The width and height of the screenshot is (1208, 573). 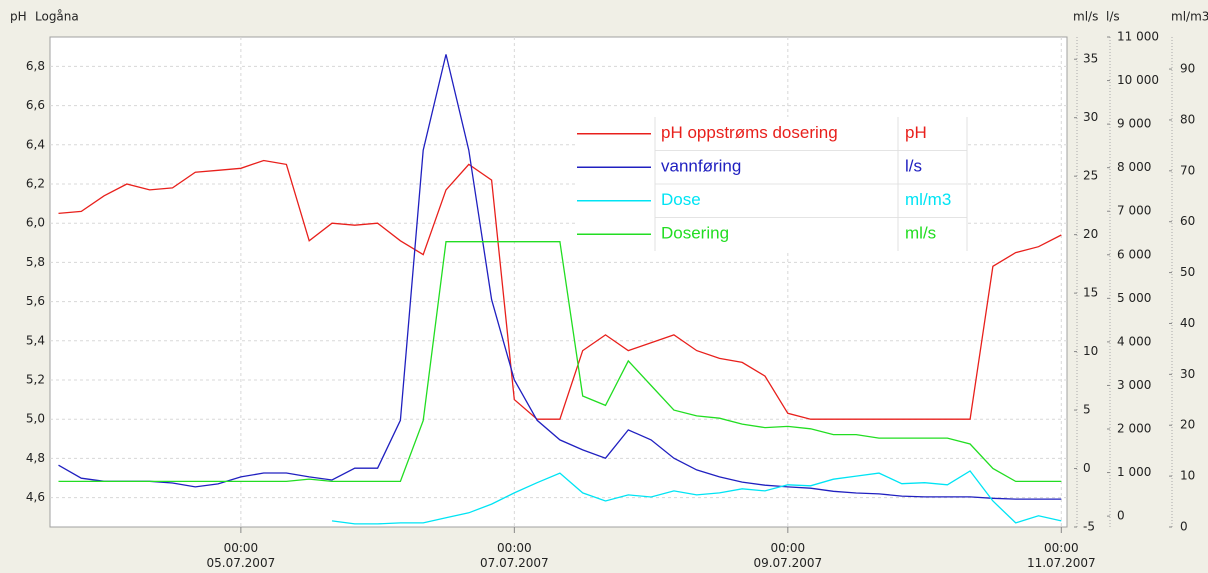 I want to click on y-tick-label: 5,4, so click(x=35, y=340).